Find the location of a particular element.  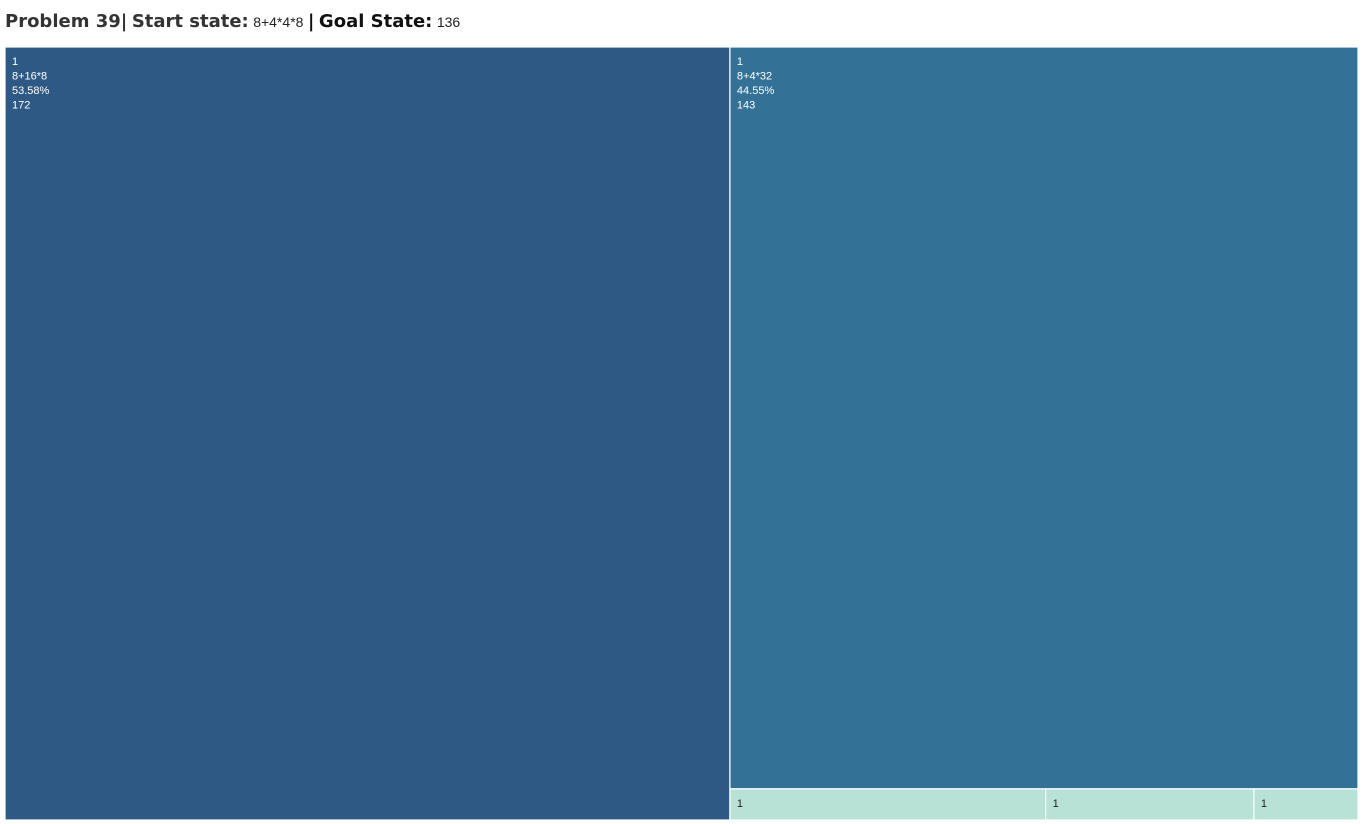

treemap-tile-label: 53.58% is located at coordinates (31, 91).